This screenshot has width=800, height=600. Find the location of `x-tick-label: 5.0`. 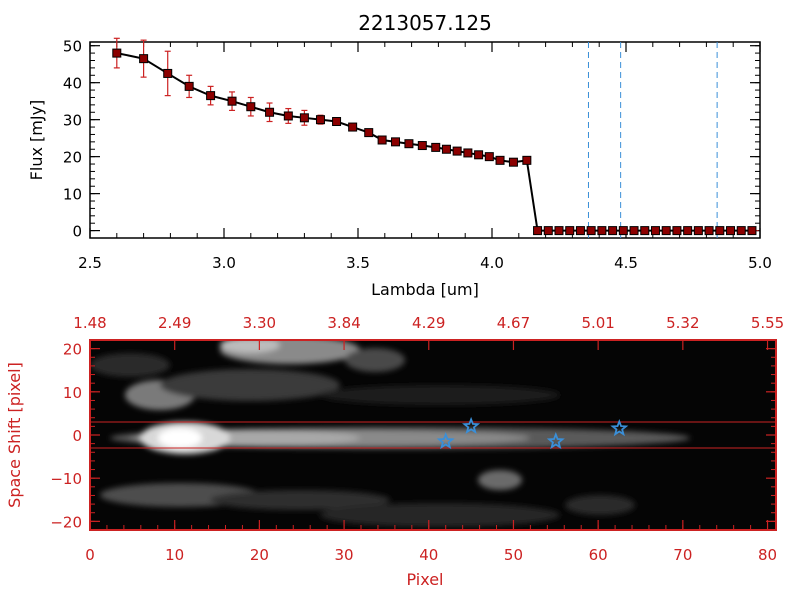

x-tick-label: 5.0 is located at coordinates (760, 263).